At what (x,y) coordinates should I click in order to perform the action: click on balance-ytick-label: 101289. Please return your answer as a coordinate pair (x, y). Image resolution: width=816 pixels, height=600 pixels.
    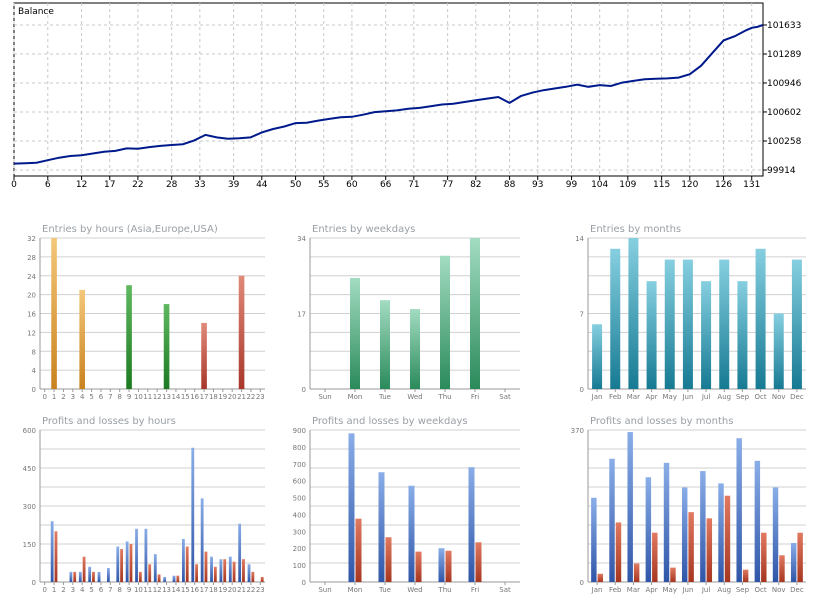
    Looking at the image, I should click on (784, 55).